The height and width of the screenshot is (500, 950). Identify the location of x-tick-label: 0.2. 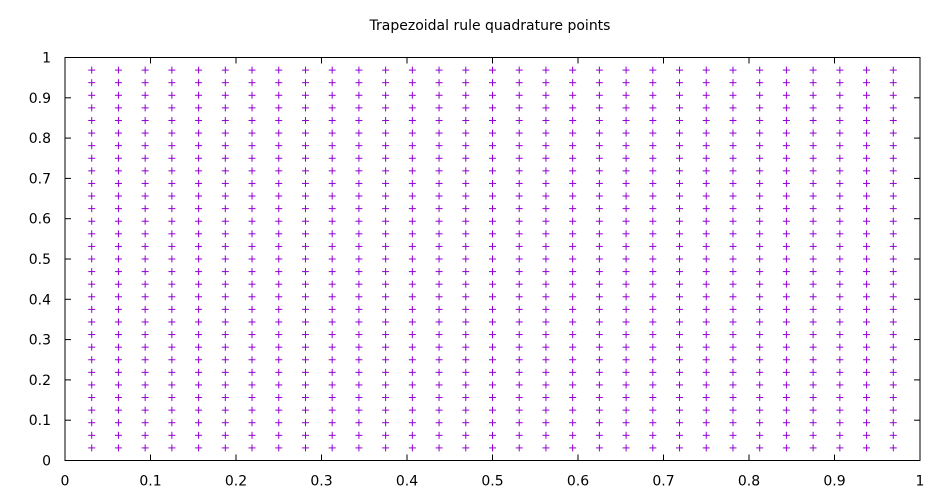
(236, 482).